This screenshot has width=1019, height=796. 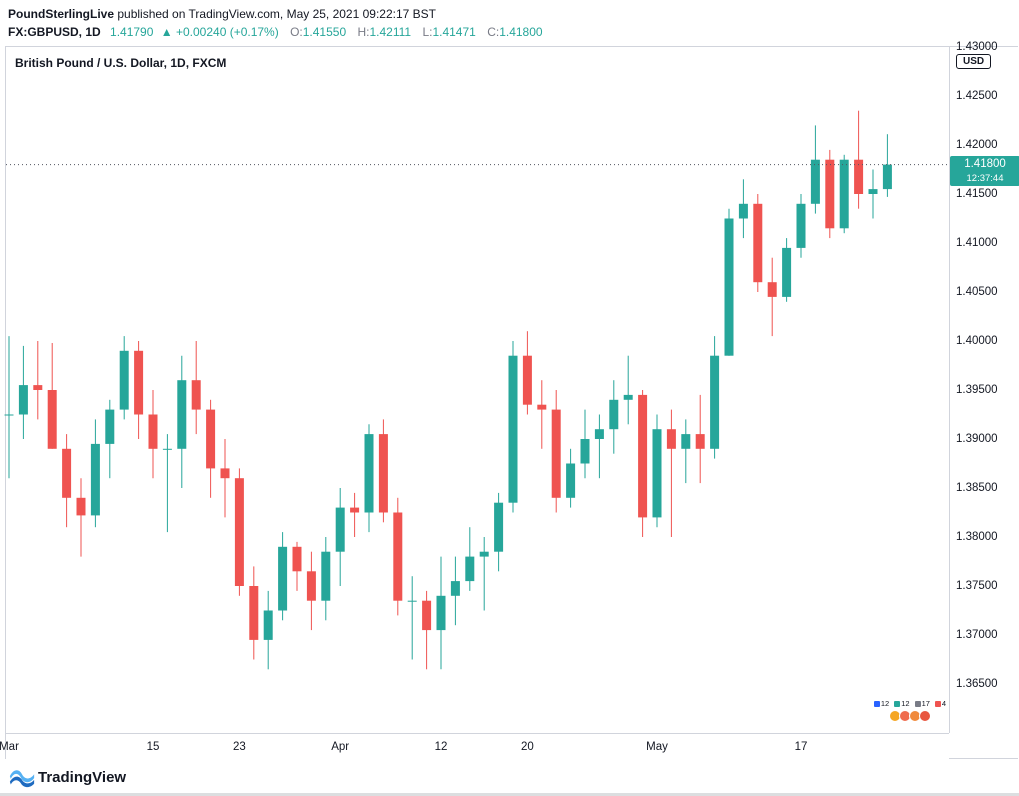 What do you see at coordinates (61, 14) in the screenshot?
I see `publisher-name: PoundSterlingLive` at bounding box center [61, 14].